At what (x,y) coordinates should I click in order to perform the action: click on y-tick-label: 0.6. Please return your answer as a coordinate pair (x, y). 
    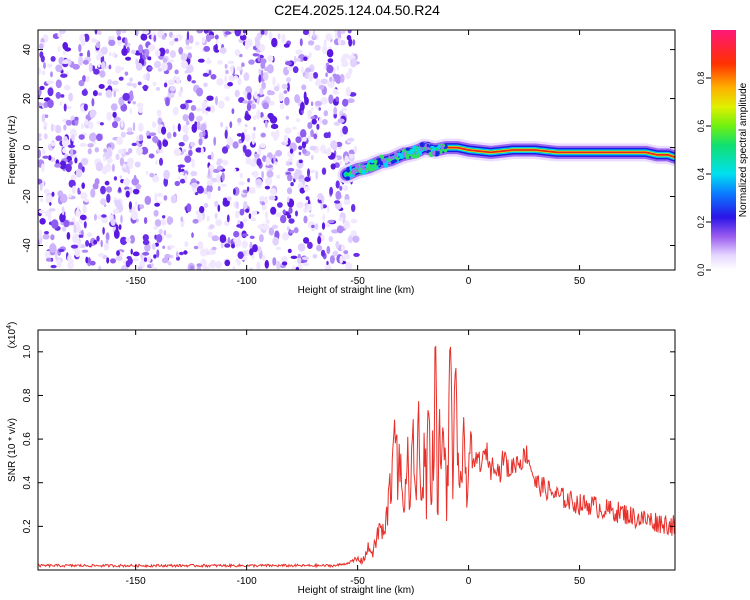
    Looking at the image, I should click on (27, 439).